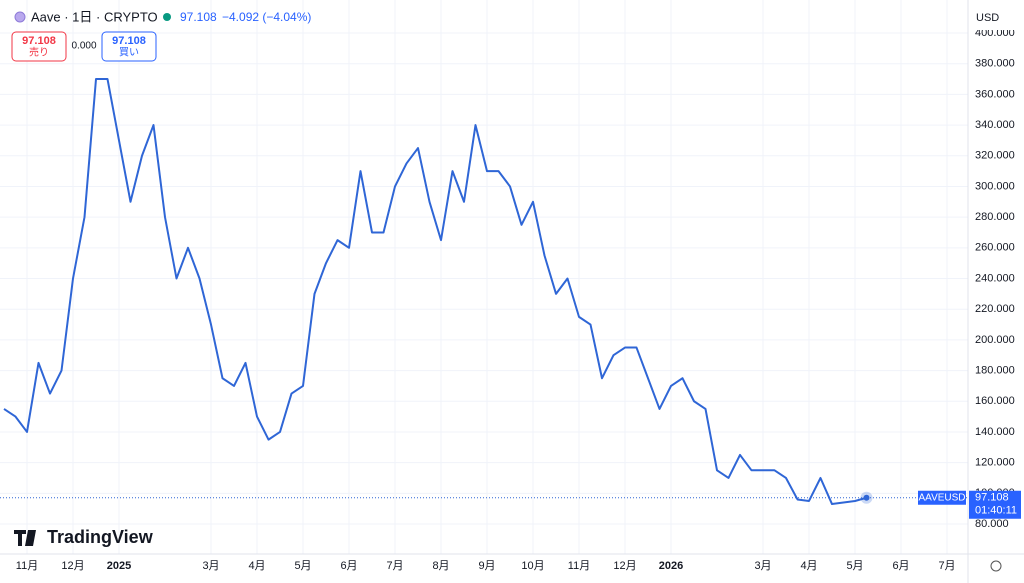 The width and height of the screenshot is (1024, 583). Describe the element at coordinates (486, 566) in the screenshot. I see `x-tick-label: 9月` at that location.